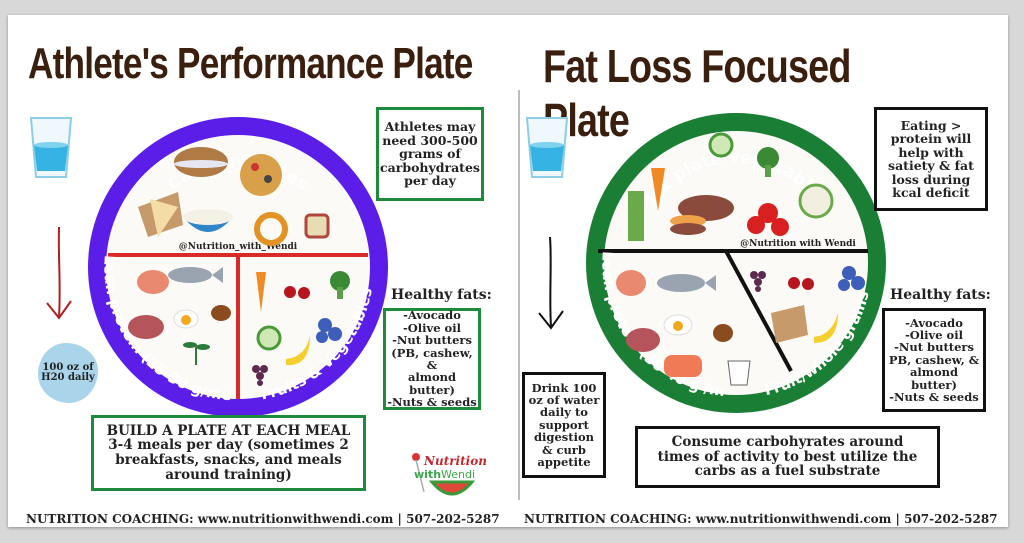 The height and width of the screenshot is (543, 1024). I want to click on note-line: appetite, so click(564, 462).